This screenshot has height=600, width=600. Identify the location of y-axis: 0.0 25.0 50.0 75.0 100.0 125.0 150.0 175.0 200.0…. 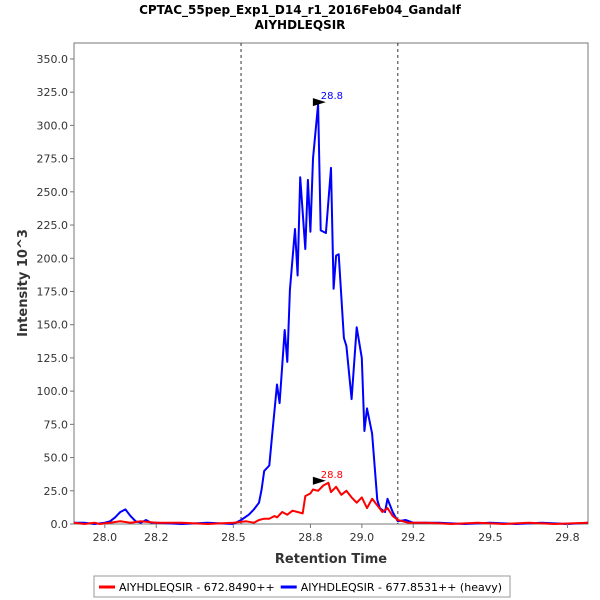
(55, 292).